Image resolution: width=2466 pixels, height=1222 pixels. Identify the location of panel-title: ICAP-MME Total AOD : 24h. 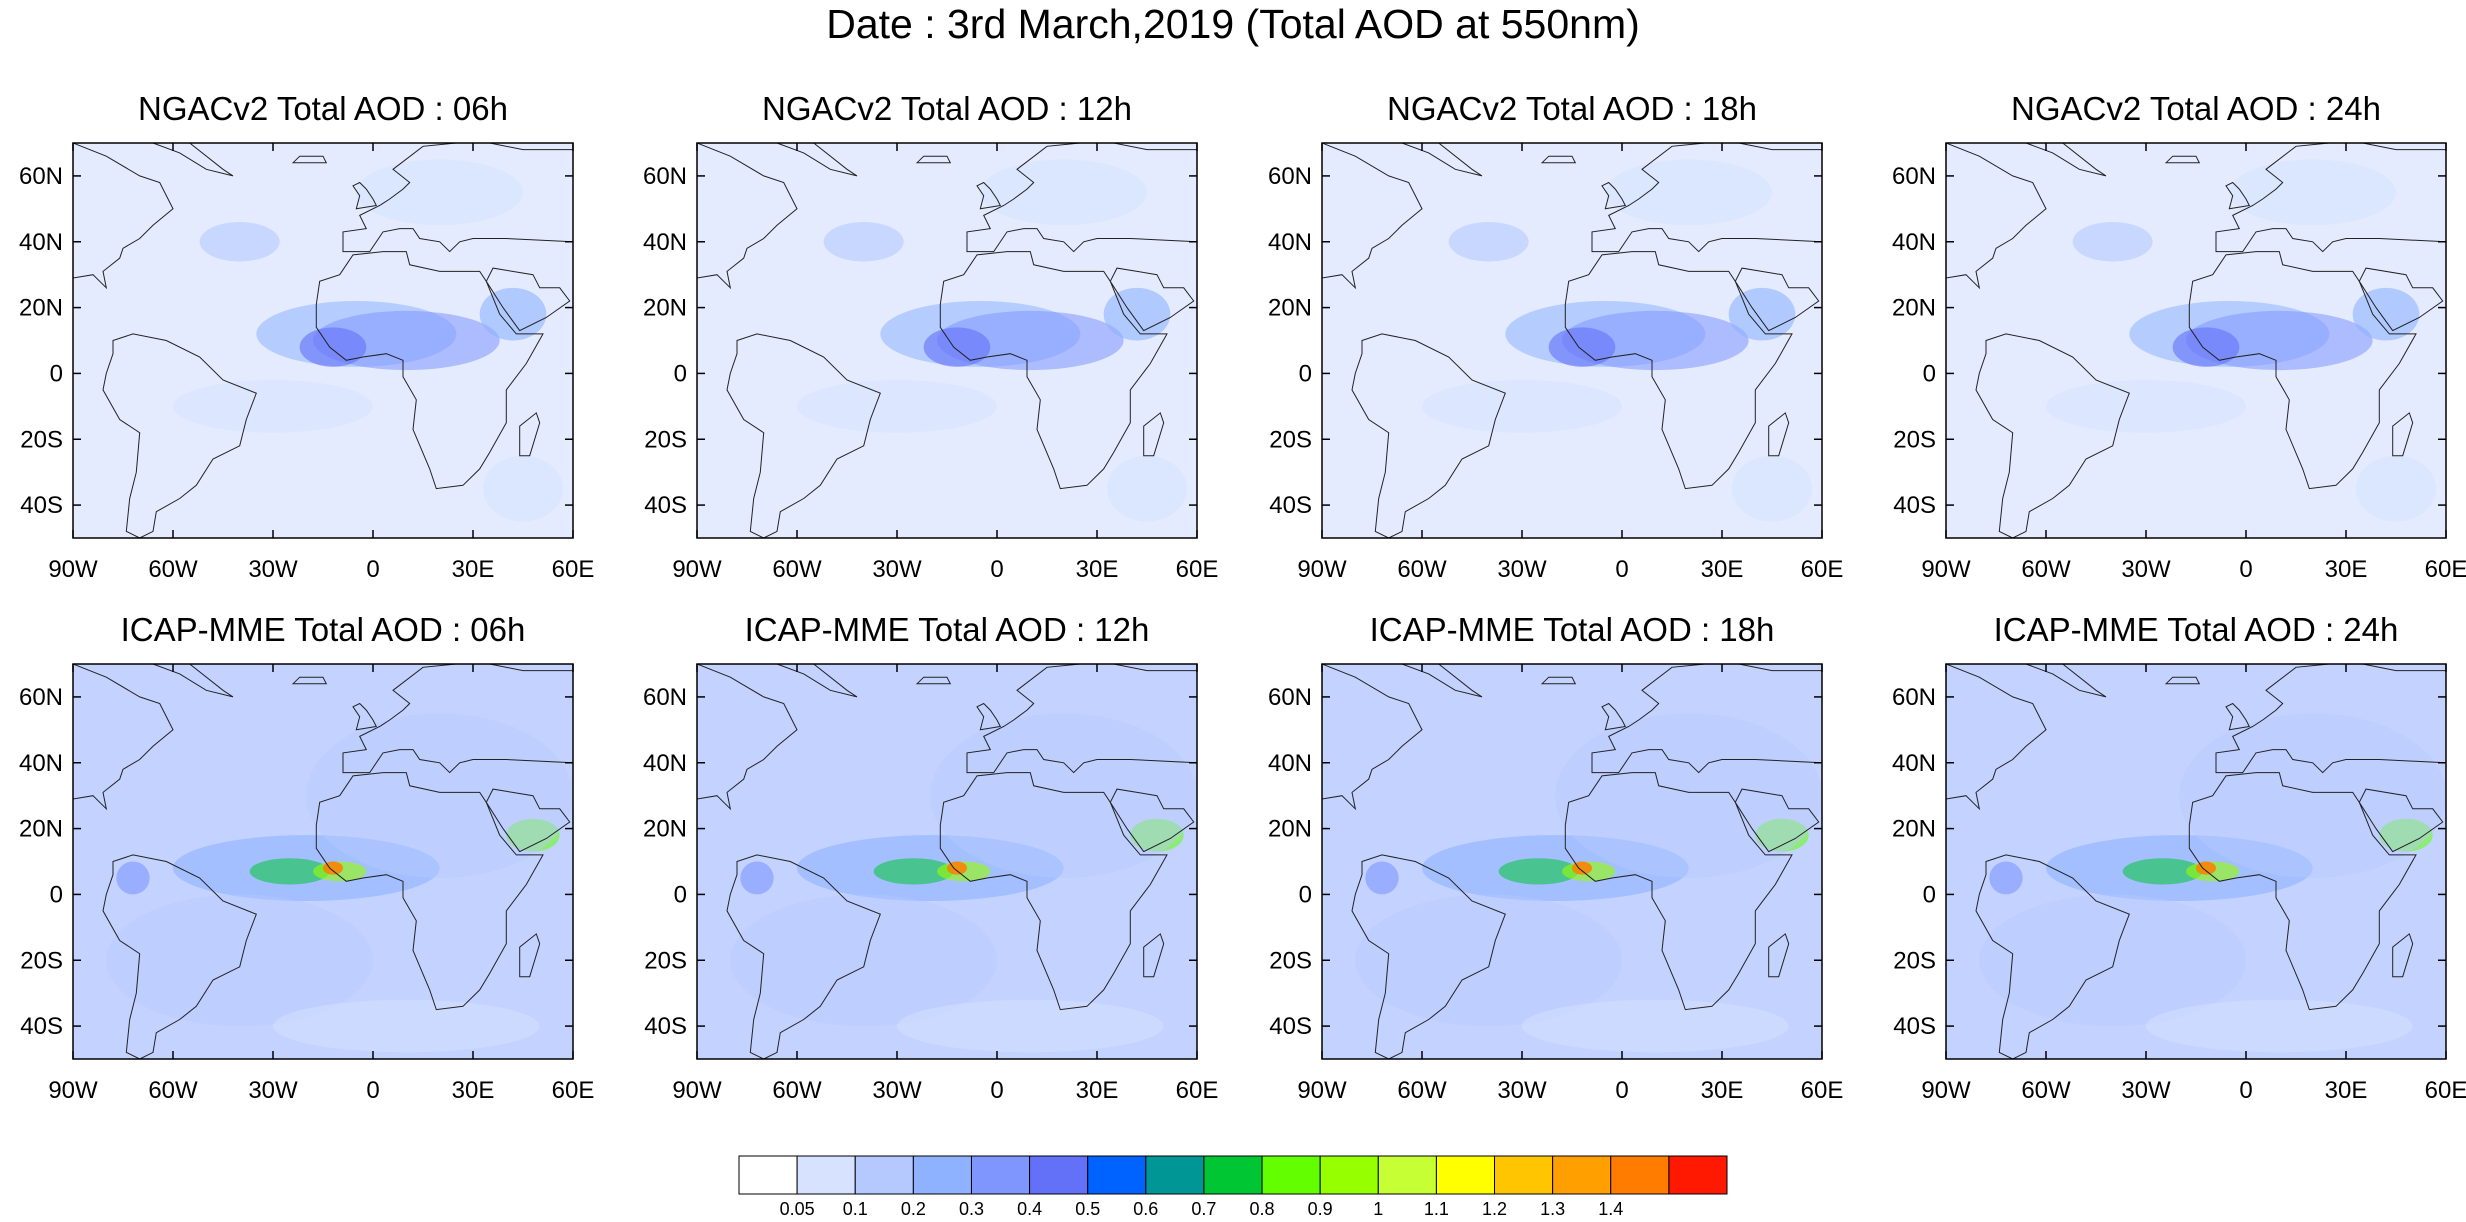
(2196, 629).